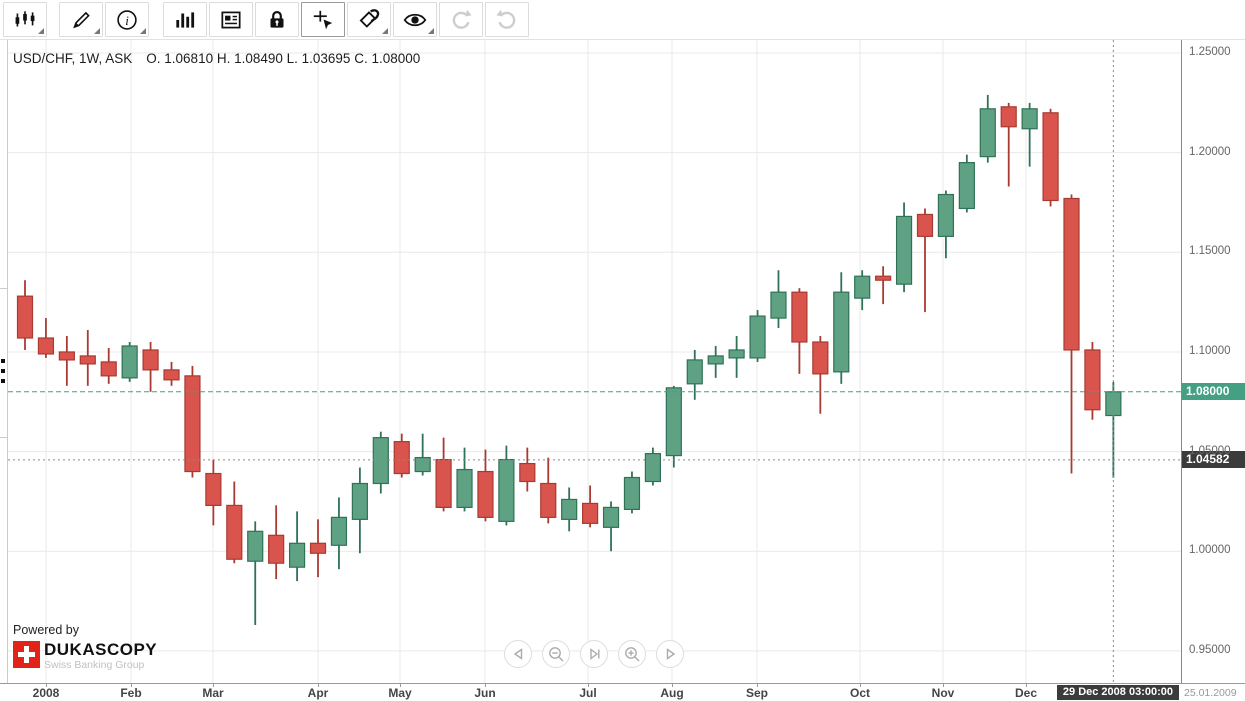 This screenshot has width=1245, height=701. Describe the element at coordinates (588, 693) in the screenshot. I see `time-tick-label: Jul` at that location.